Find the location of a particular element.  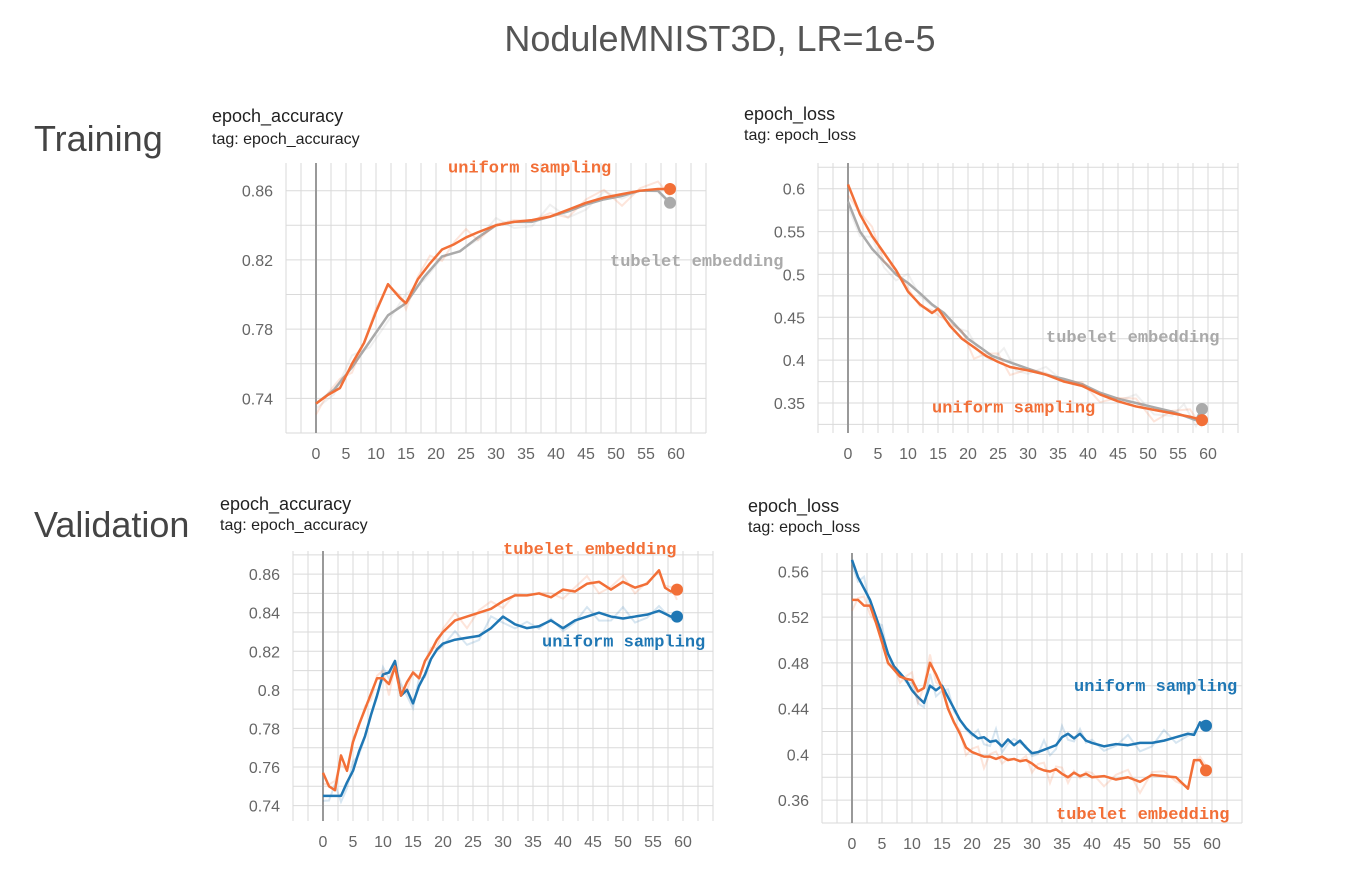

y-tick-label: 0.52 is located at coordinates (793, 618).